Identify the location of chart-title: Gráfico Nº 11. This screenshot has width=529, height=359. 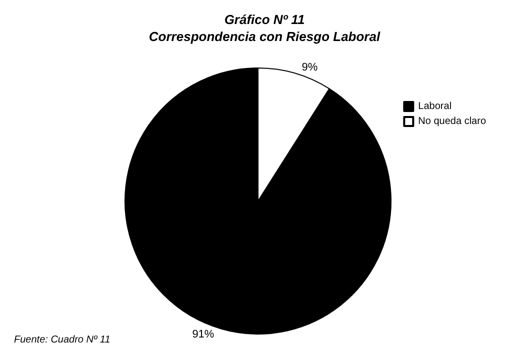
(264, 19).